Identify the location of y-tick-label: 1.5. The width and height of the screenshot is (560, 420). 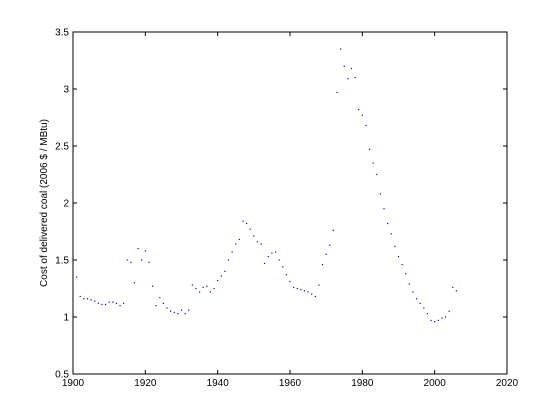
(62, 261).